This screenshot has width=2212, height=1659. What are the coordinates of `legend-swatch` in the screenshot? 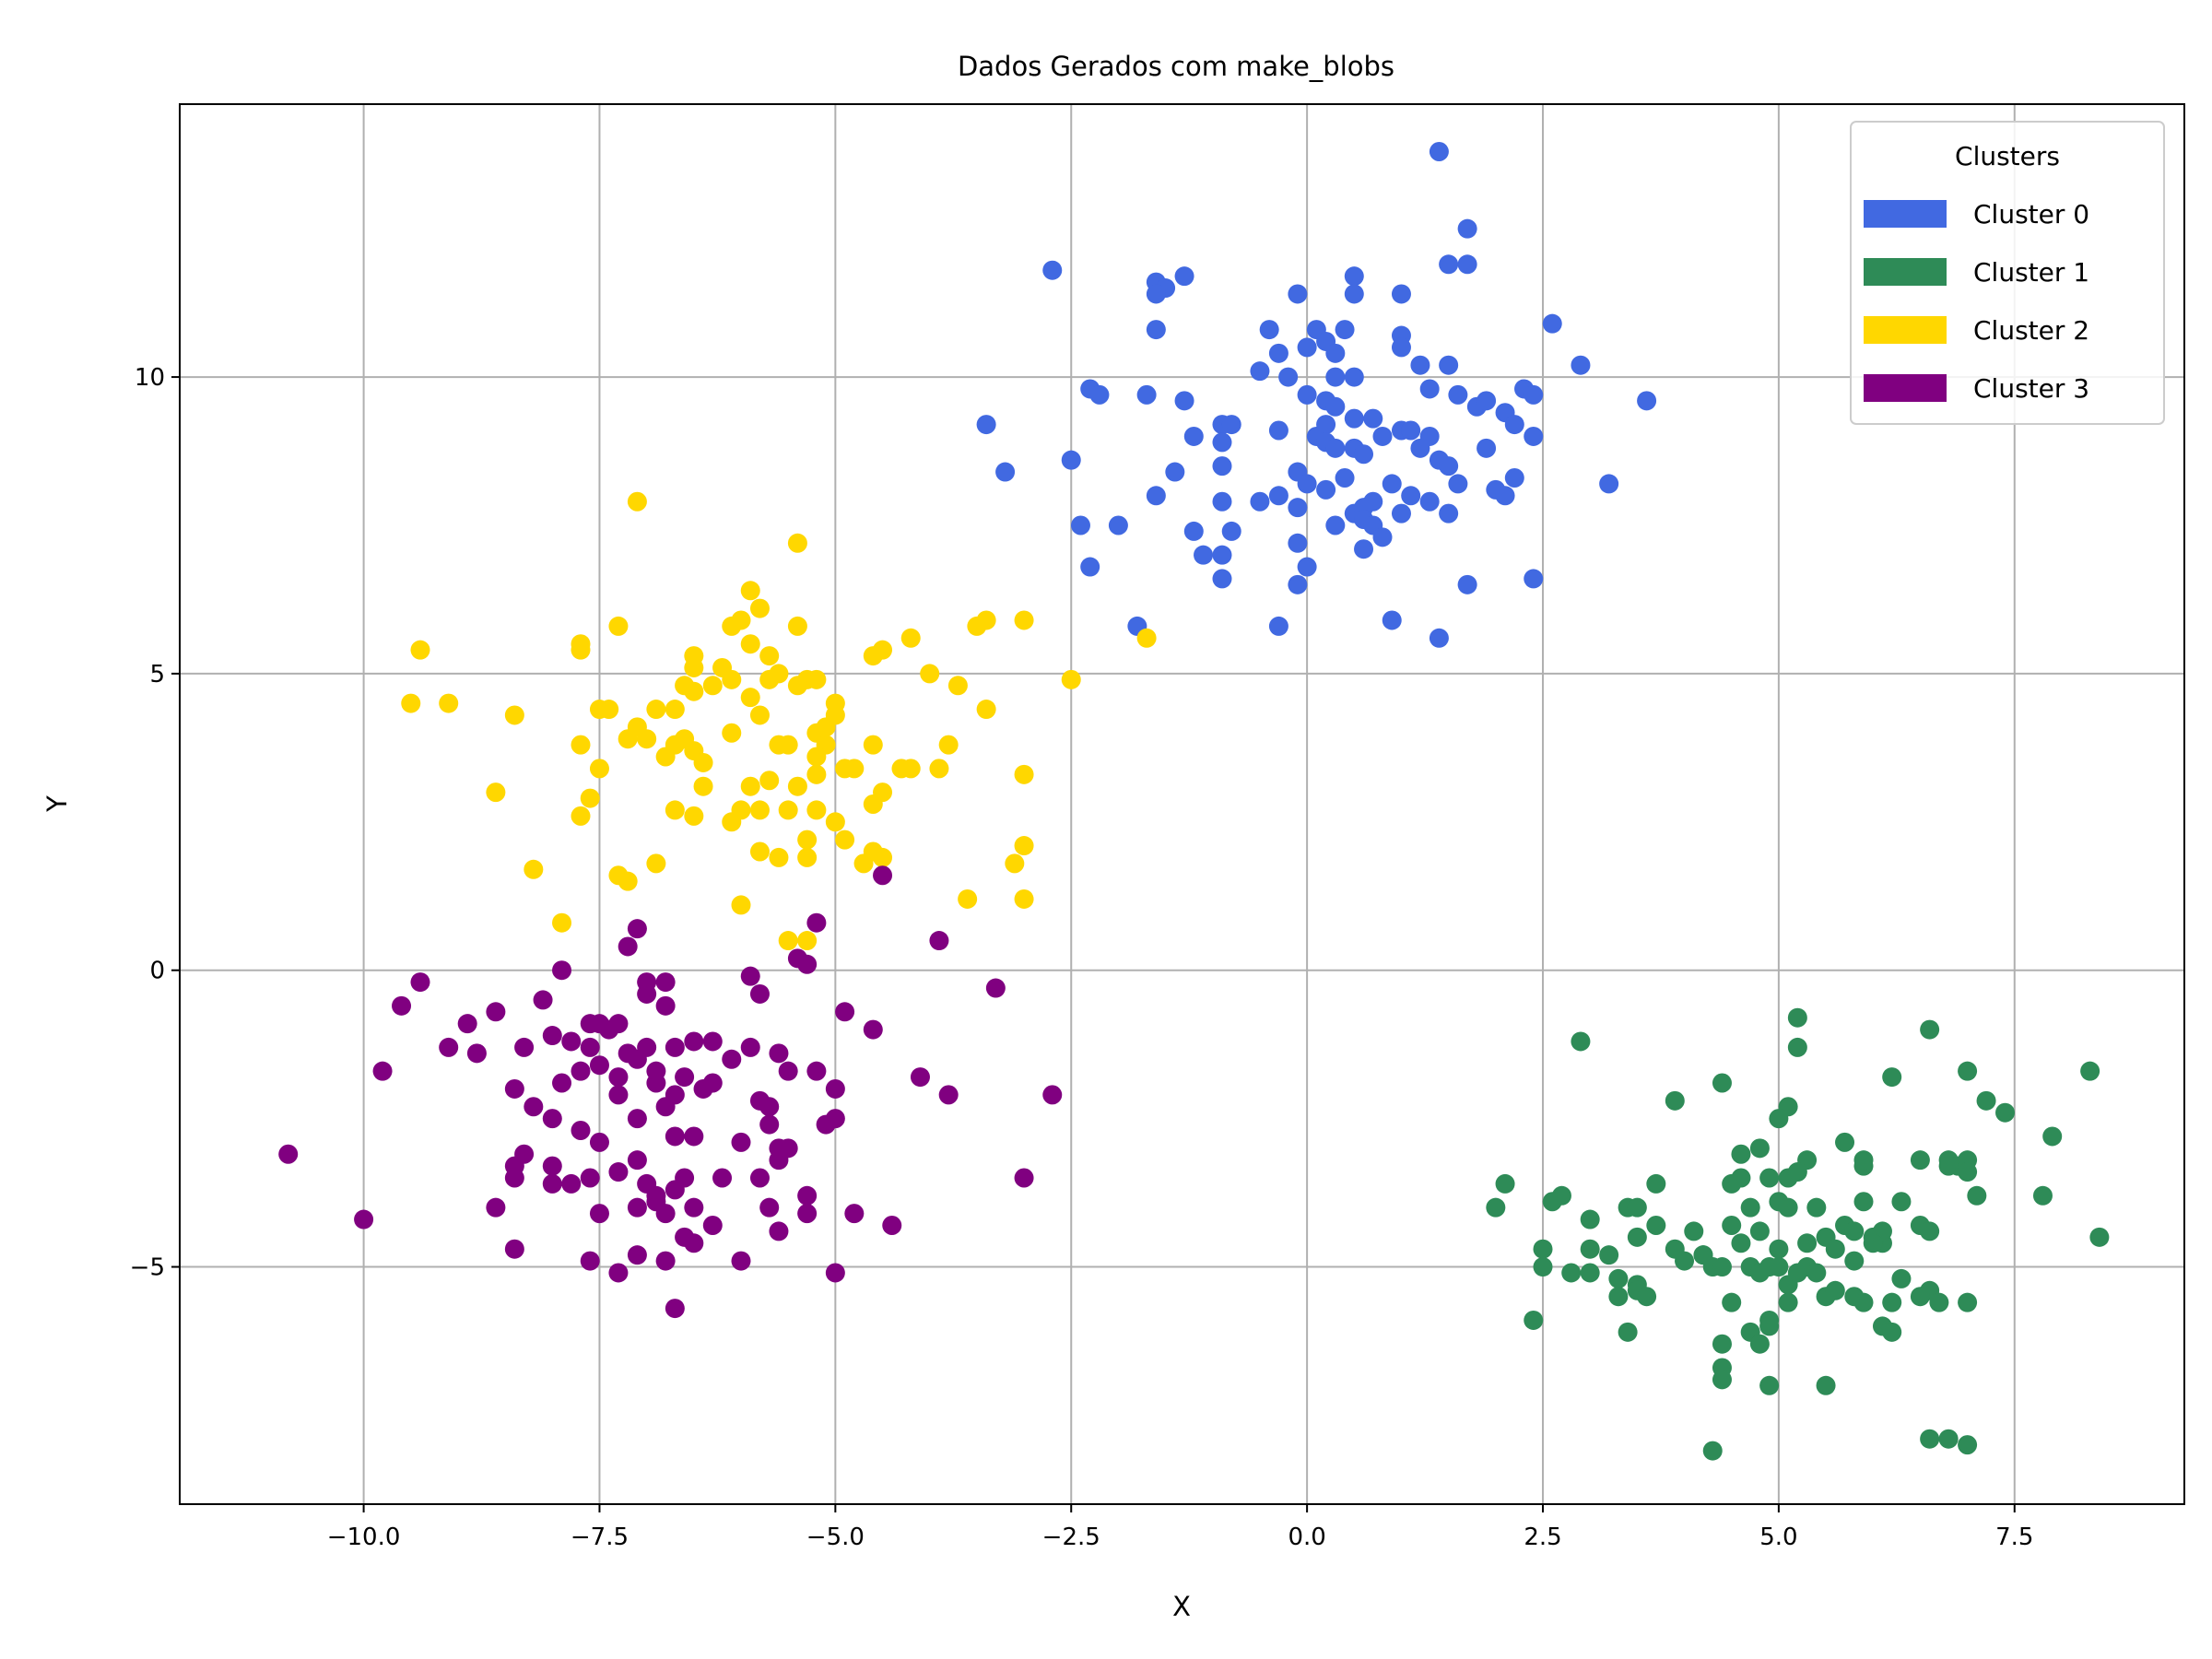 It's located at (1905, 330).